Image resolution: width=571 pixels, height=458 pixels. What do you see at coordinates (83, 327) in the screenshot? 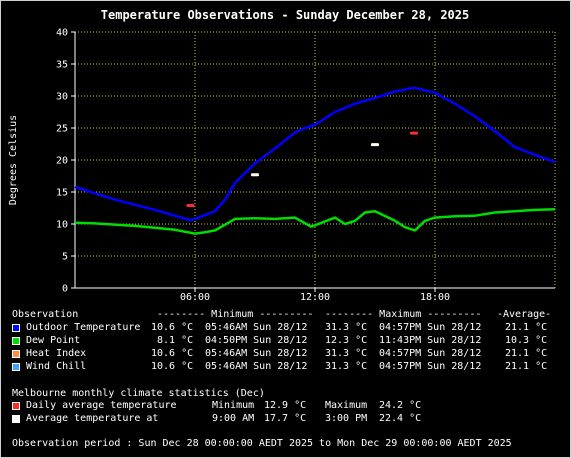
I see `stats-row-name: Outdoor Temperature` at bounding box center [83, 327].